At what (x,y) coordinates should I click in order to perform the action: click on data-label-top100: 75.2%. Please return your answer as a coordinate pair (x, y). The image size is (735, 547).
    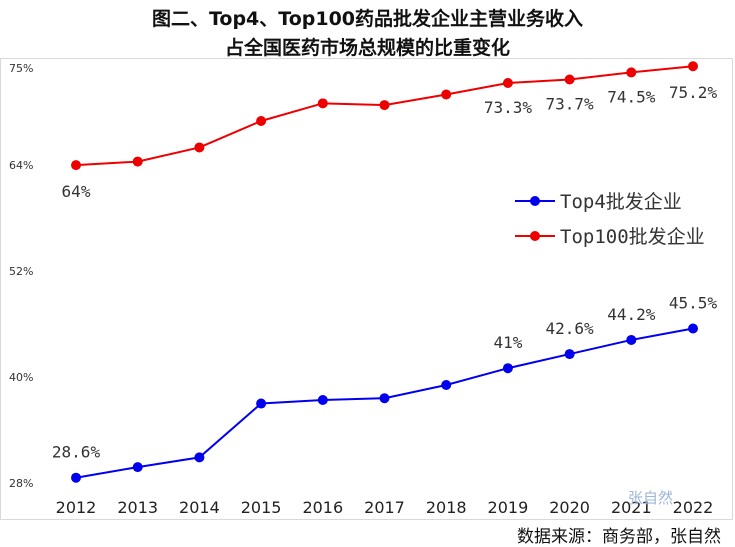
    Looking at the image, I should click on (693, 92).